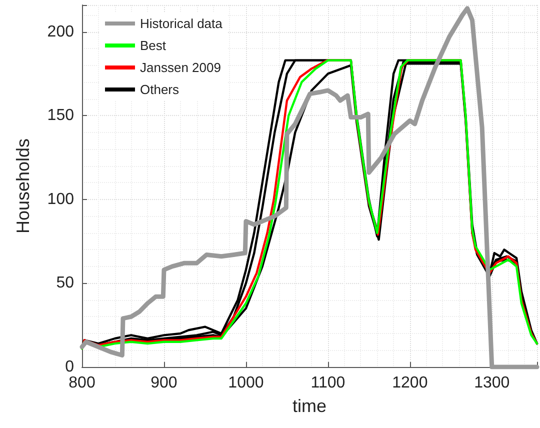 This screenshot has height=428, width=540. I want to click on x-tick-label: 900, so click(164, 383).